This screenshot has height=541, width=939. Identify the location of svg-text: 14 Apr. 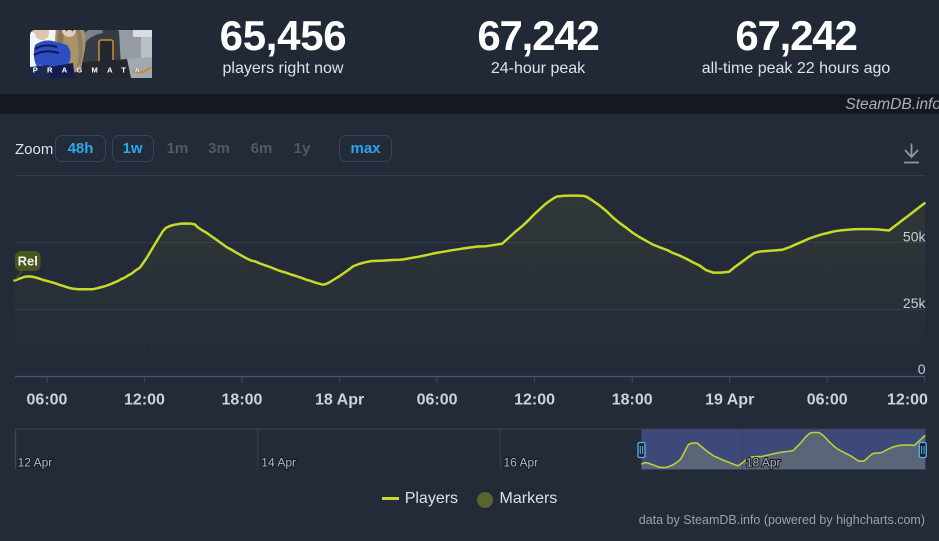
(278, 463).